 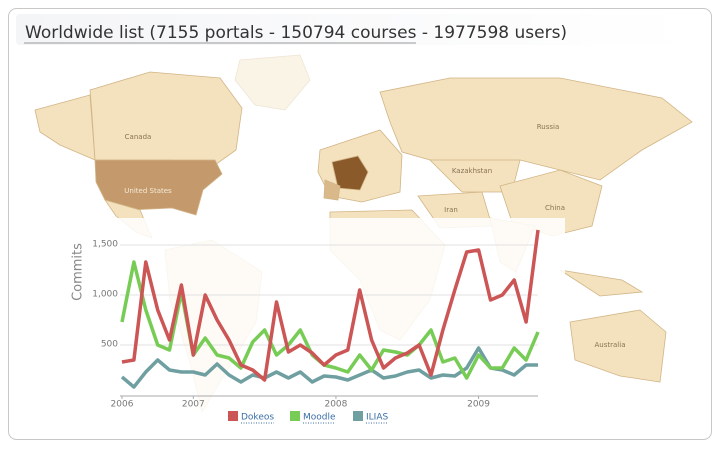 I want to click on australia, so click(x=618, y=346).